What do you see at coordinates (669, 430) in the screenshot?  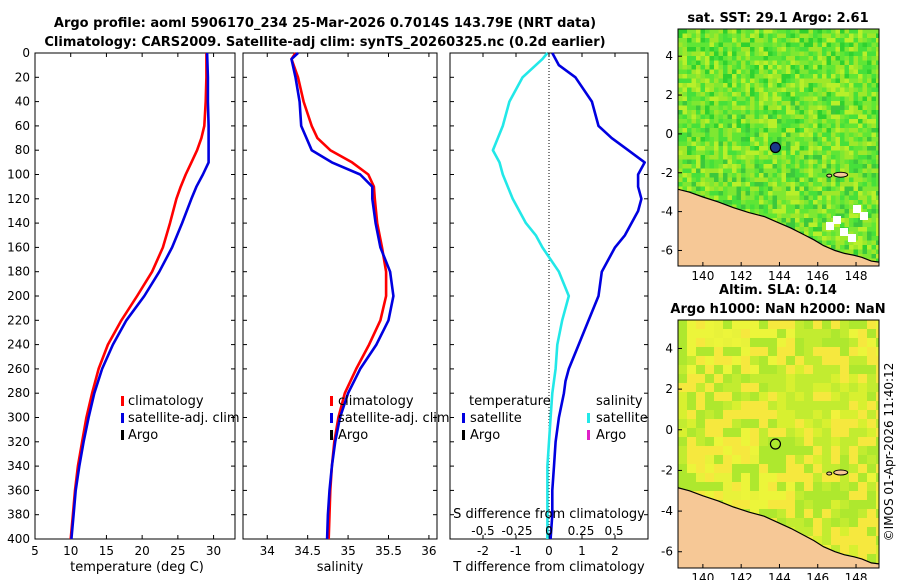 I see `map-y-tick-label: 0` at bounding box center [669, 430].